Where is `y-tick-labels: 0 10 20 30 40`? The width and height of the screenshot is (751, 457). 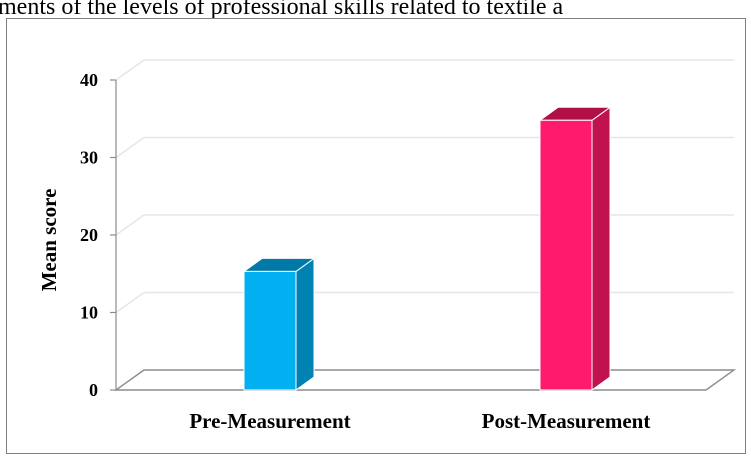 y-tick-labels: 0 10 20 30 40 is located at coordinates (89, 235).